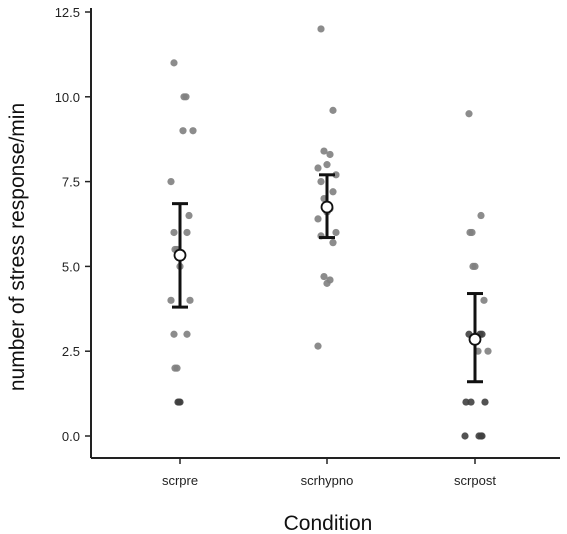  What do you see at coordinates (475, 480) in the screenshot?
I see `x-tick-label-scrpost: scrpost` at bounding box center [475, 480].